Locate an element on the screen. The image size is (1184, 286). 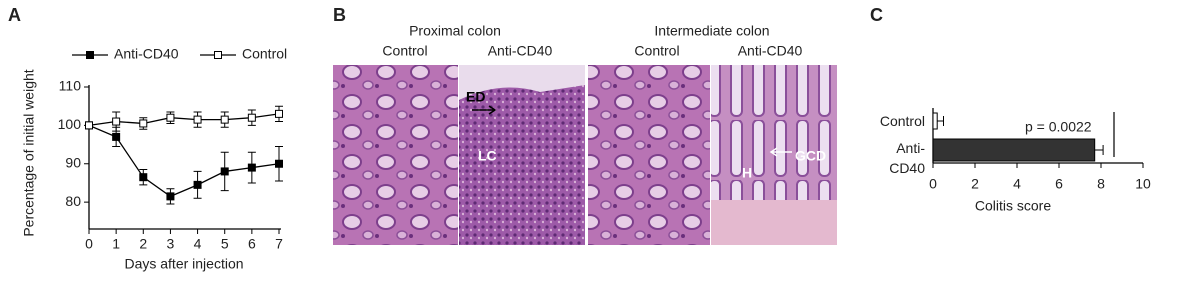
x-tick-label: 3 is located at coordinates (171, 244).